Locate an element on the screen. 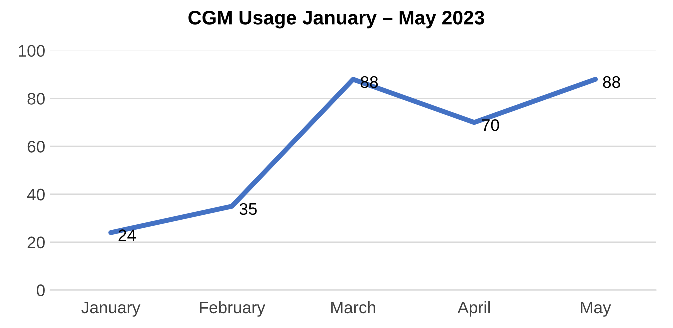  x-tick-label: March is located at coordinates (354, 307).